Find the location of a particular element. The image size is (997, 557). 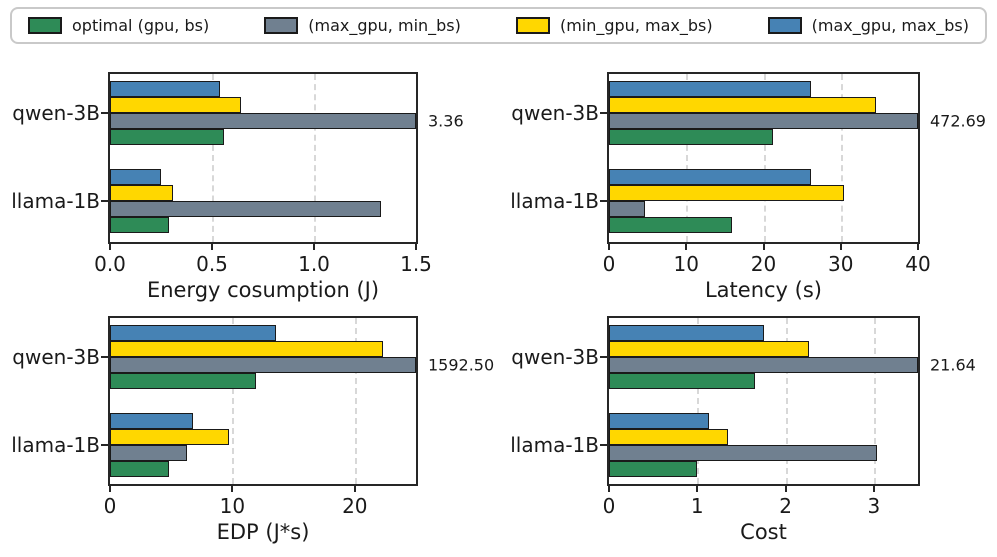

clipped-value-annotation: 472.69 is located at coordinates (958, 121).